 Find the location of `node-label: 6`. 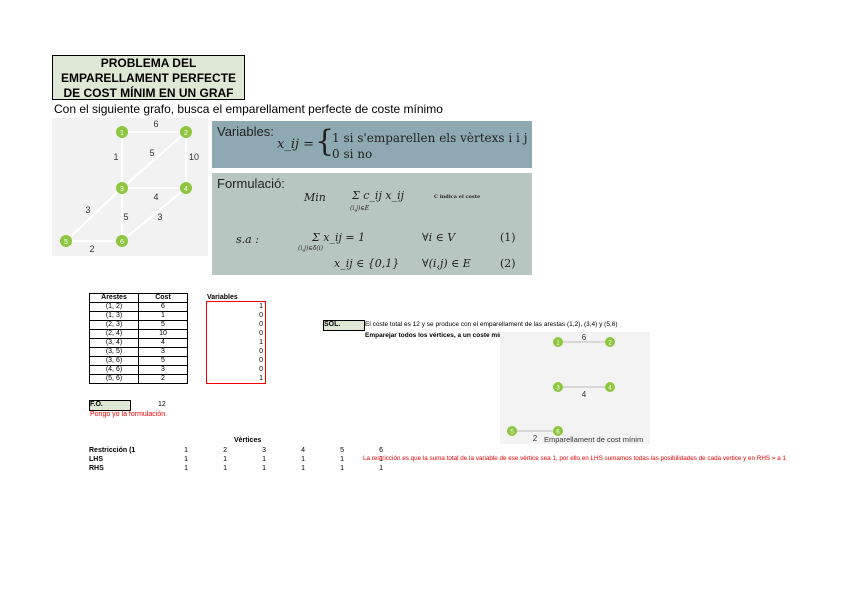

node-label: 6 is located at coordinates (122, 242).